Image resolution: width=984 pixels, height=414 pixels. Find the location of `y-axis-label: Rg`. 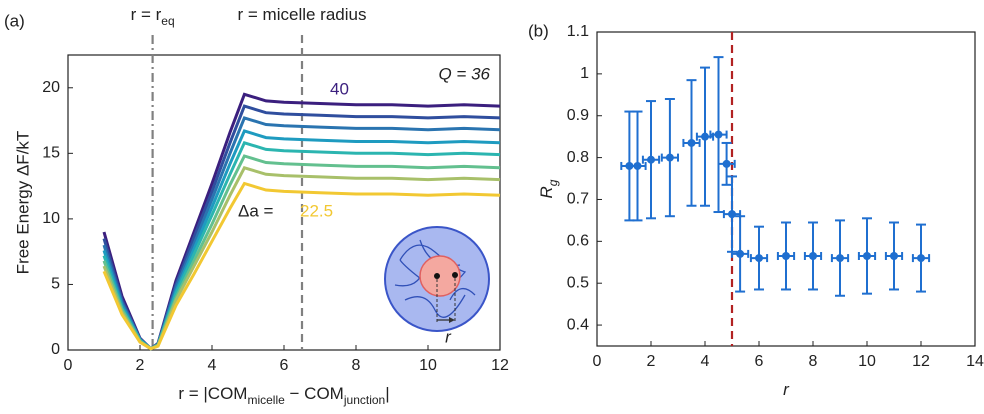

y-axis-label: Rg is located at coordinates (548, 188).